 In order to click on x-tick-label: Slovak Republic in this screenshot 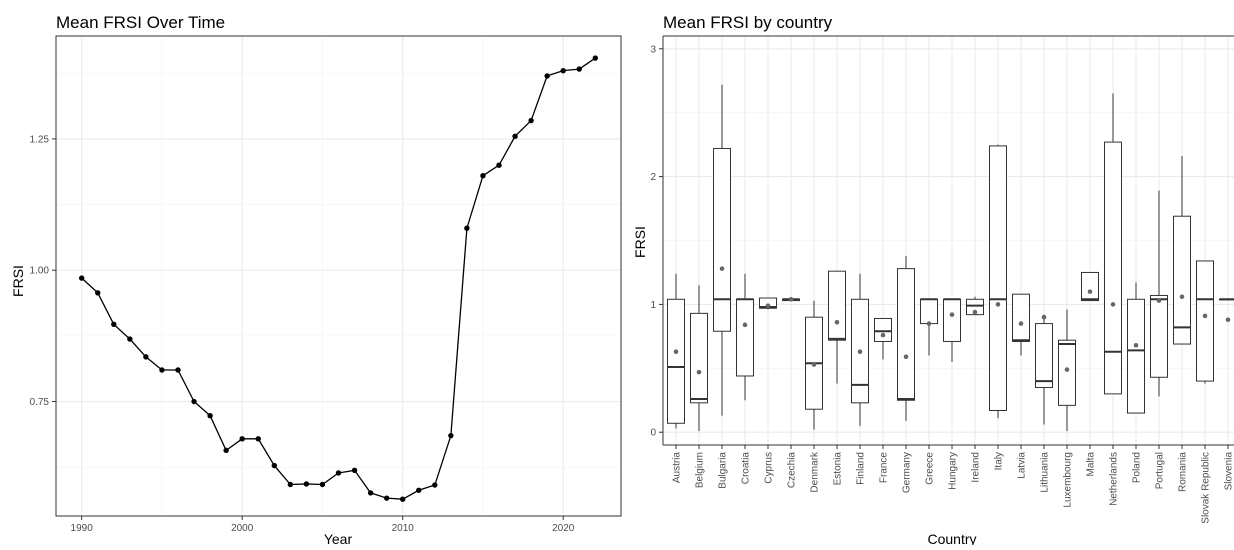, I will do `click(1206, 488)`.